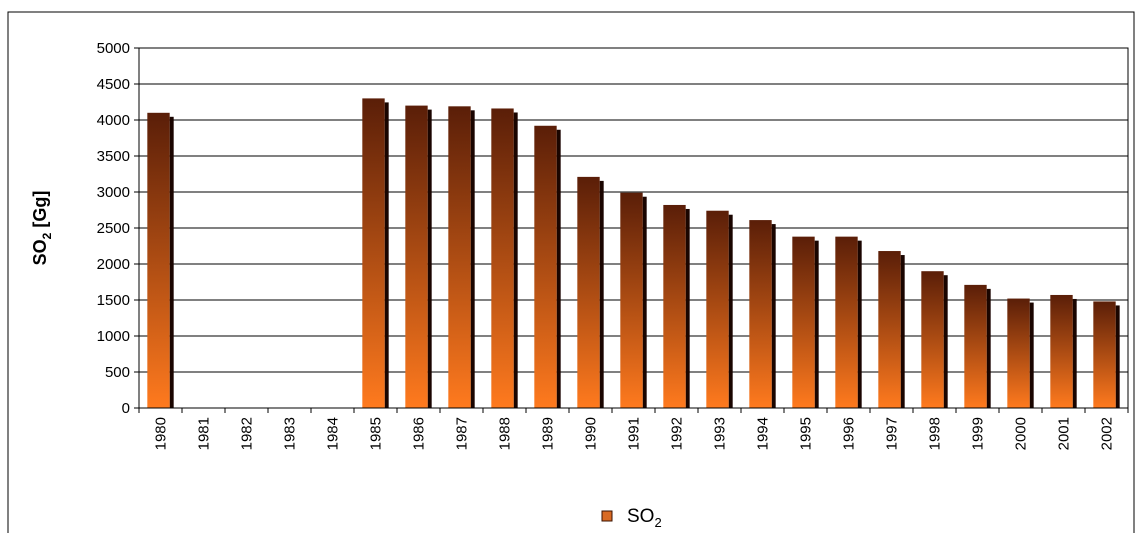 The width and height of the screenshot is (1136, 533). I want to click on x-tick-label: 1991, so click(634, 433).